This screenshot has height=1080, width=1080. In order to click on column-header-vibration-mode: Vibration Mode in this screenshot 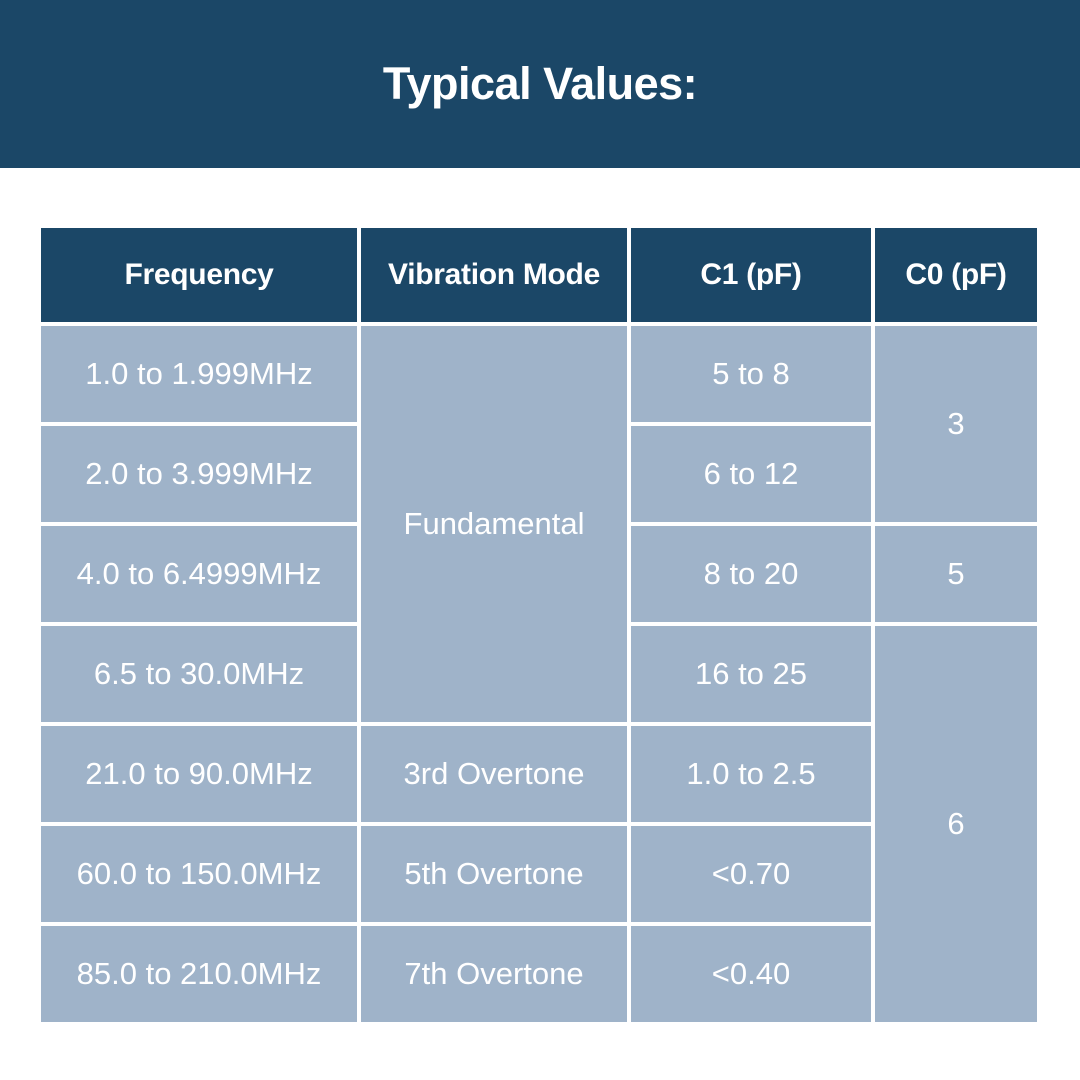, I will do `click(494, 275)`.